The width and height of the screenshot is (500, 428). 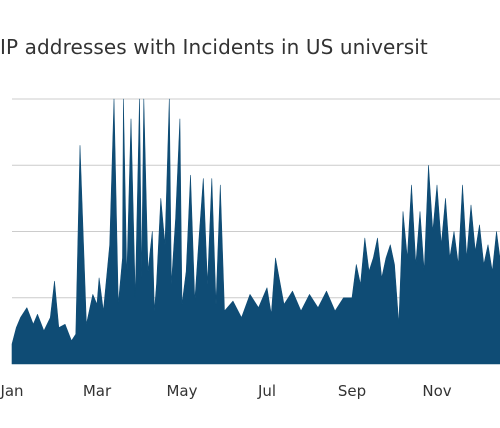 What do you see at coordinates (436, 391) in the screenshot?
I see `x-tick-label-nov: Nov` at bounding box center [436, 391].